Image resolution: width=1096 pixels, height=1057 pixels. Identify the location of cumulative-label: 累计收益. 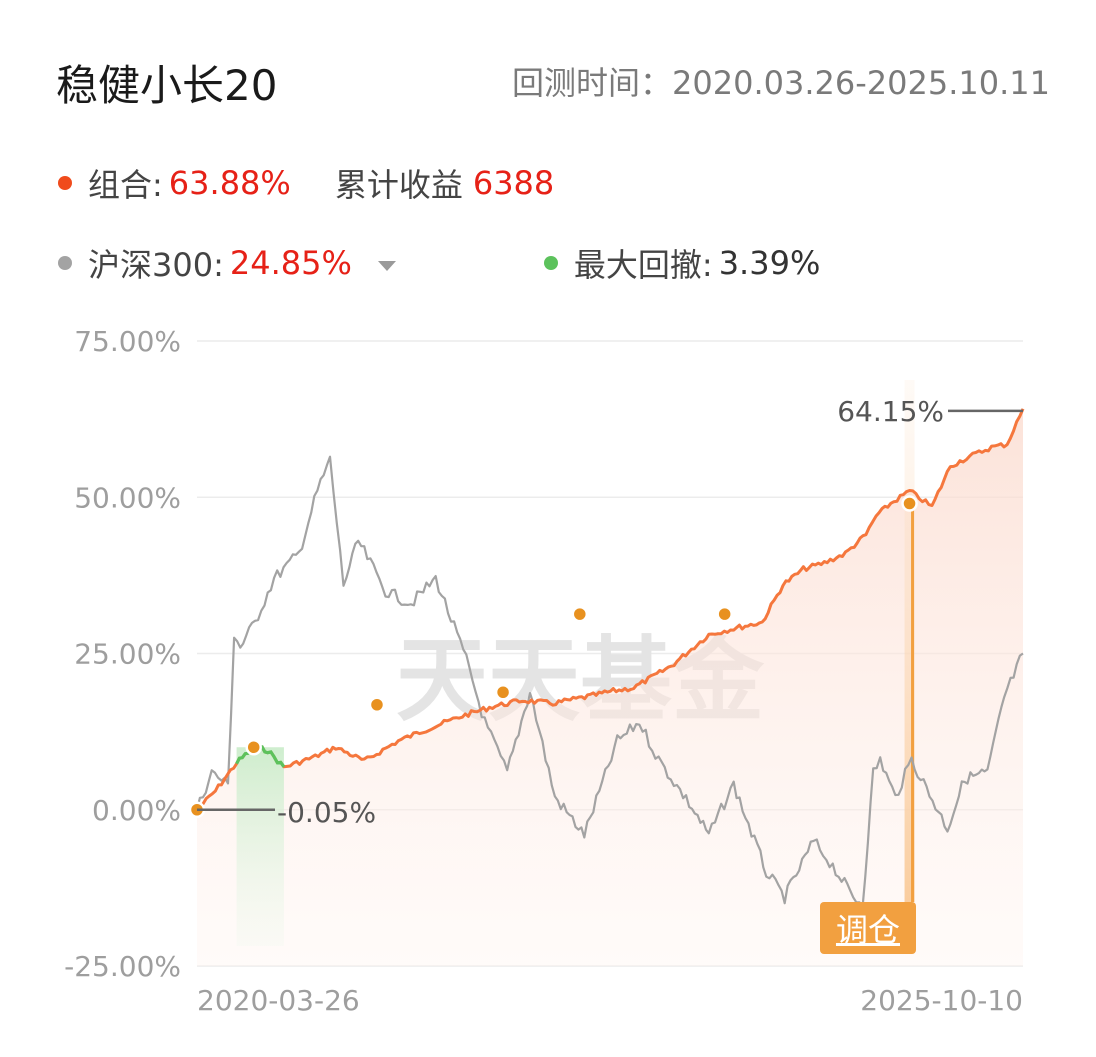
(398, 185).